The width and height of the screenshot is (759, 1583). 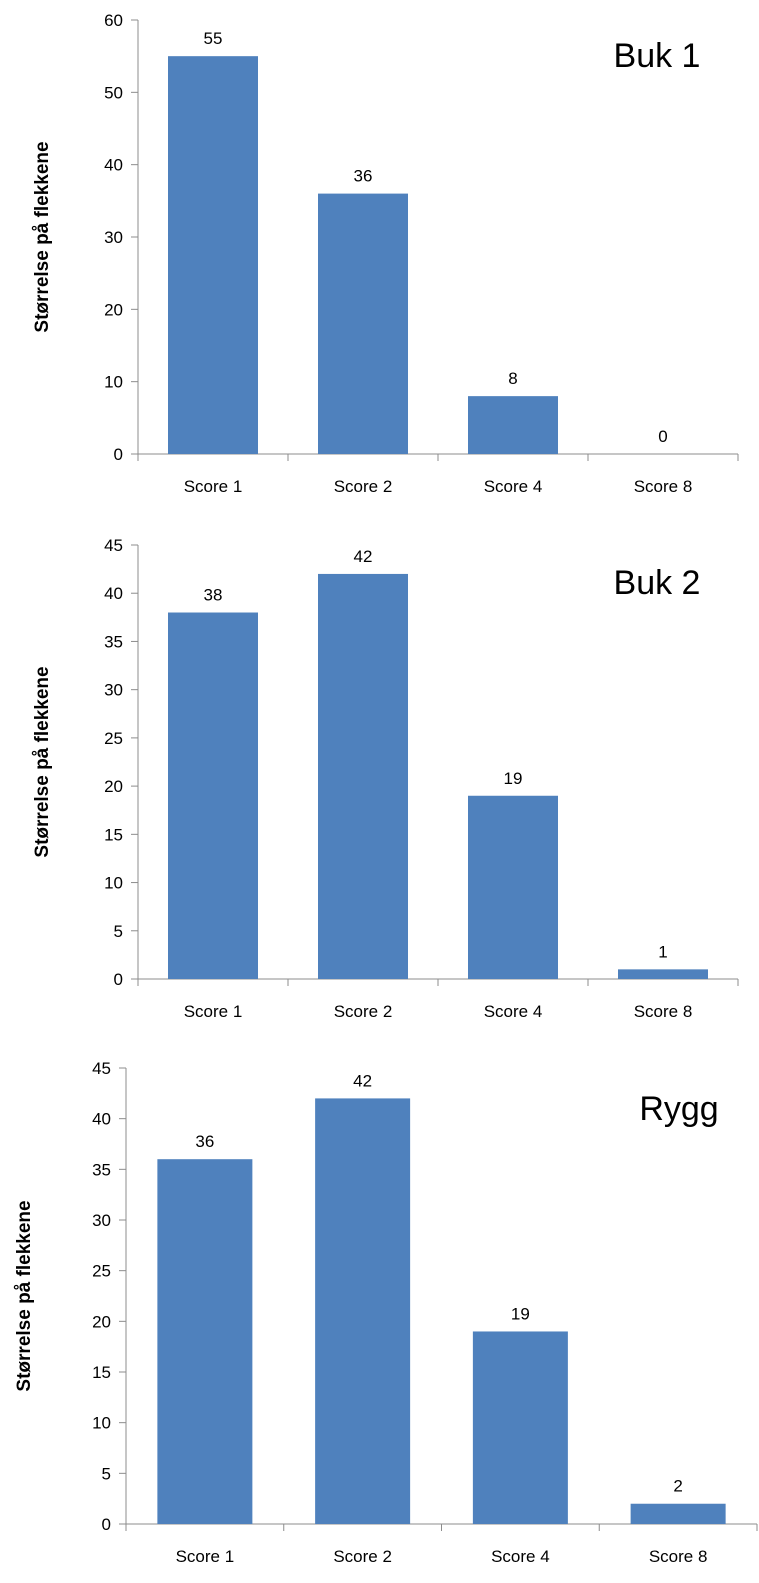 I want to click on chart-title: Rygg, so click(x=678, y=1109).